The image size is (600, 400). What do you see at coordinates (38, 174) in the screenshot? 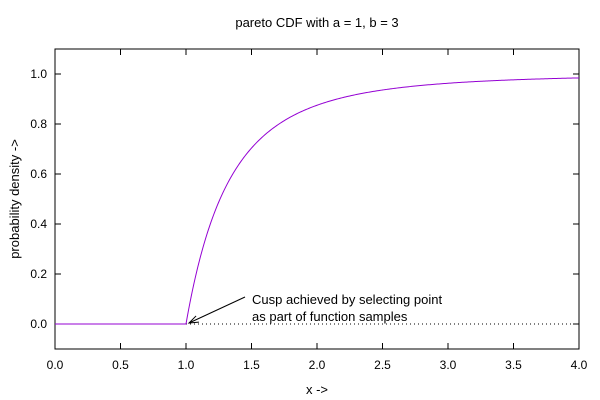
I see `y-tick-label: 0.6` at bounding box center [38, 174].